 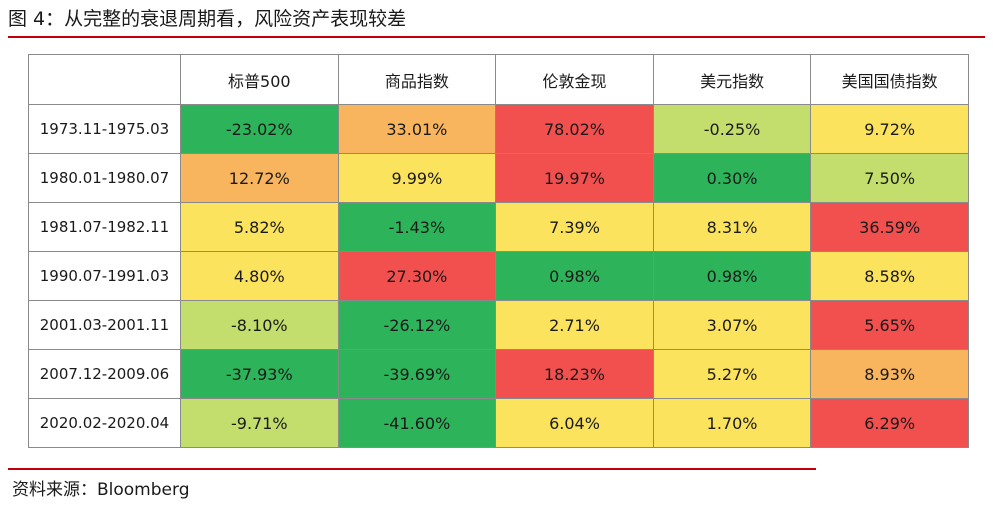 I want to click on heat-cell: 8.93%, so click(x=889, y=374).